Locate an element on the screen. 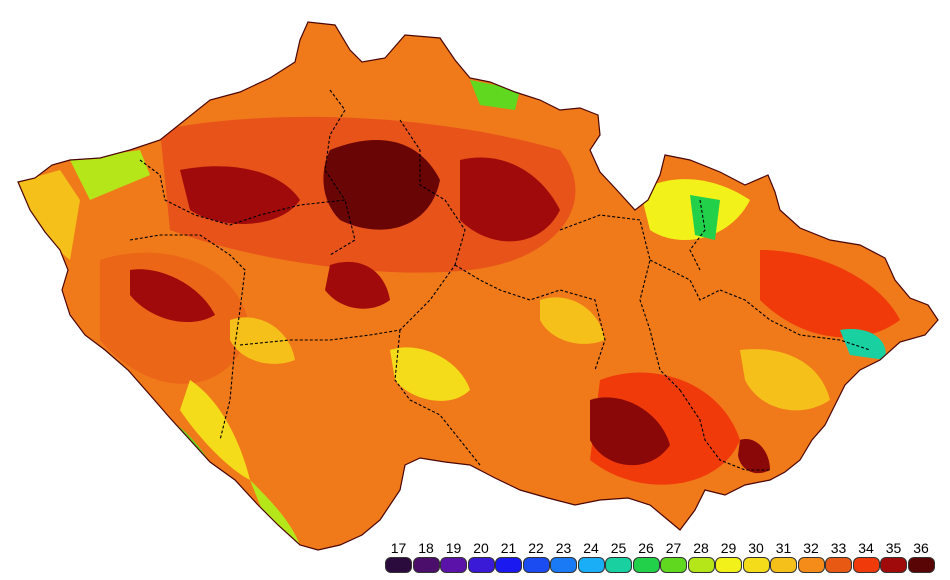  legend-label: 23 is located at coordinates (563, 548).